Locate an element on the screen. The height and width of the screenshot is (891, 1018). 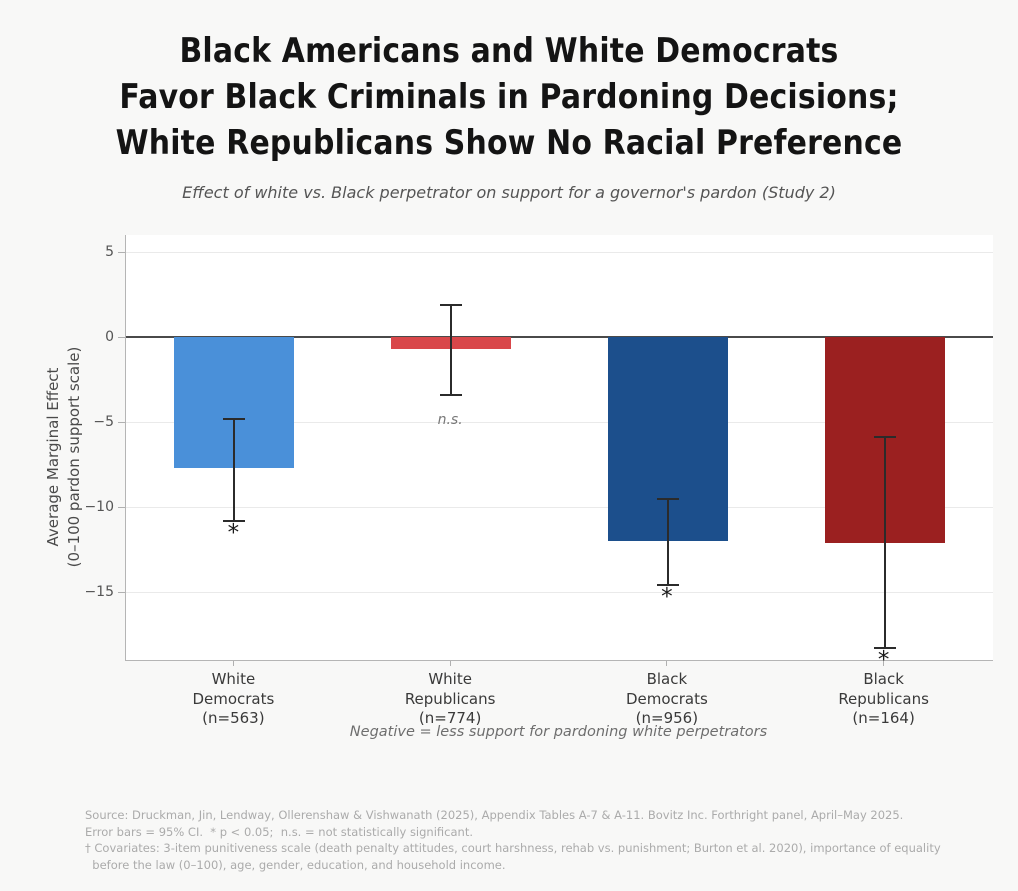
y-tick-label--15: −15 is located at coordinates (99, 592).